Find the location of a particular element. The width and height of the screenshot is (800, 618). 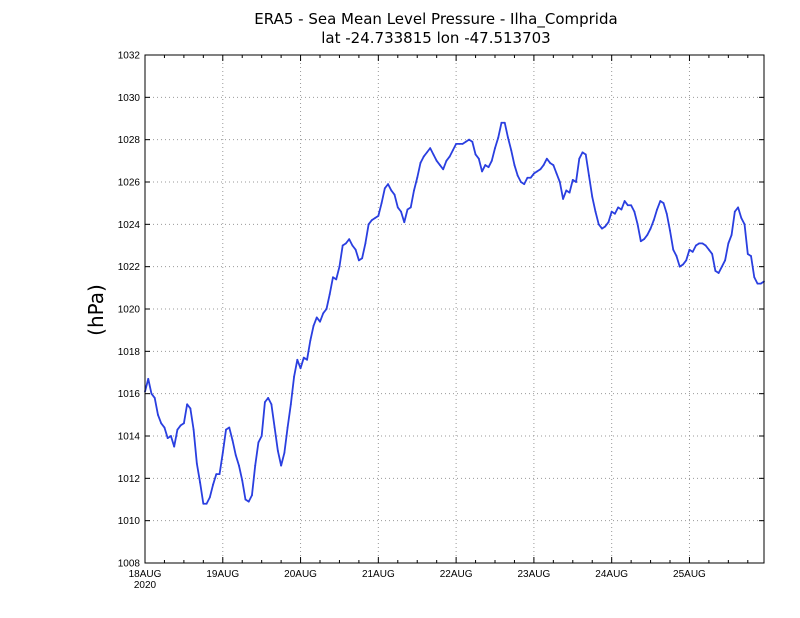

x-tick-label: 19AUG is located at coordinates (222, 574).